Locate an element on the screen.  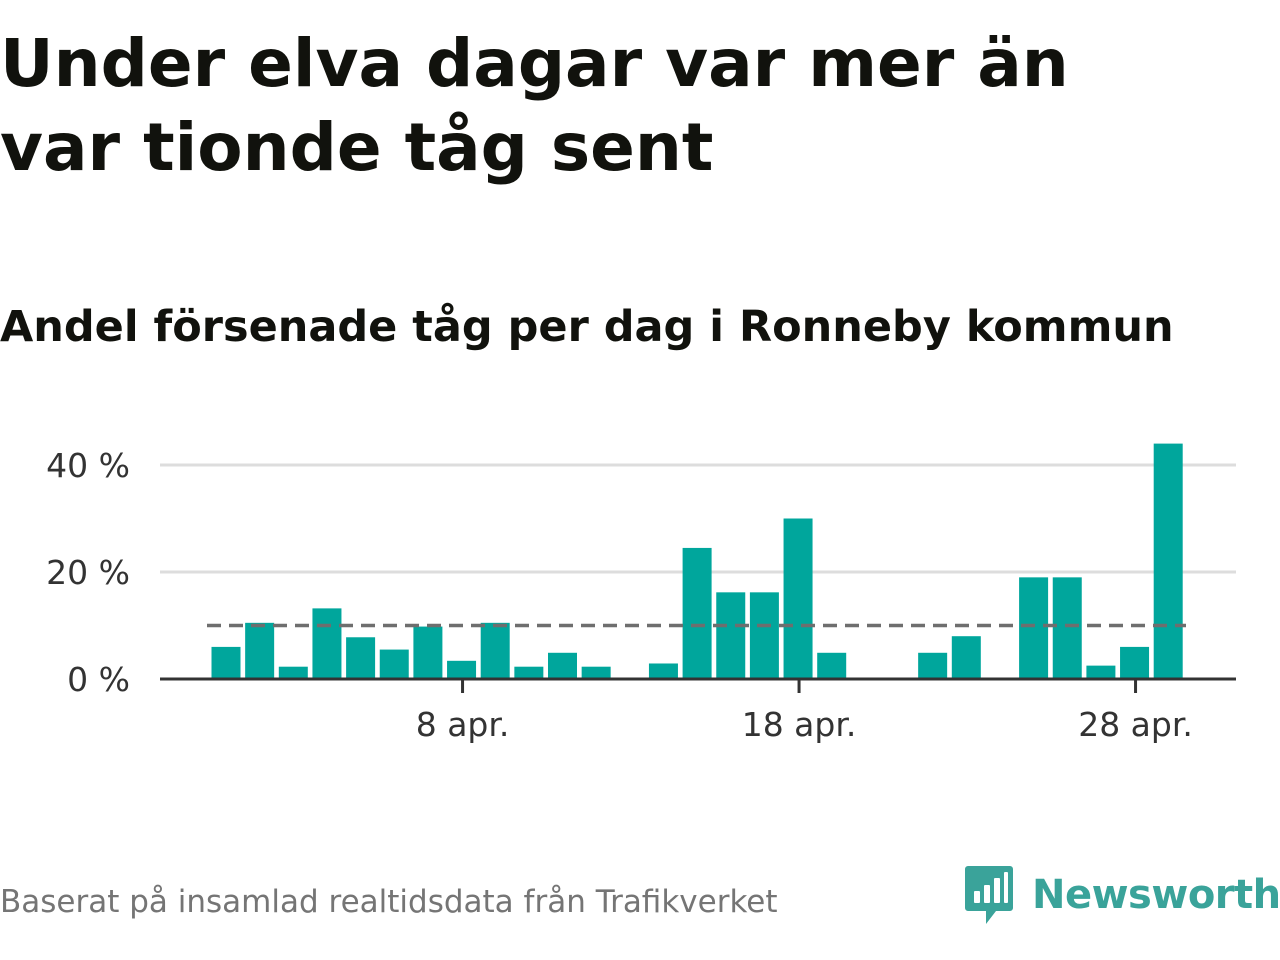
y-tick-label: 0 % is located at coordinates (98, 679).